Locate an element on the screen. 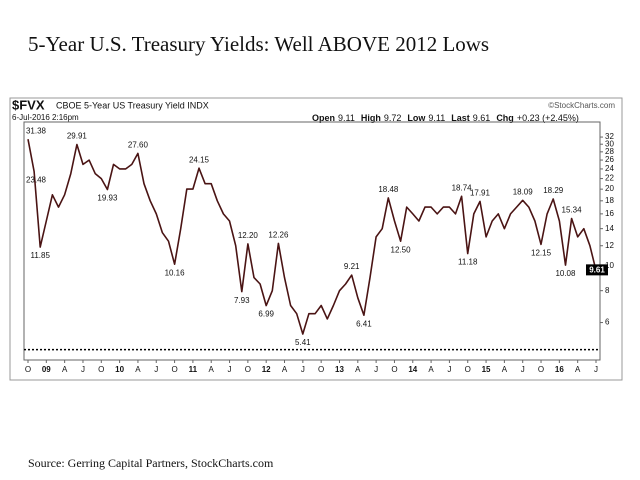 Image resolution: width=640 pixels, height=480 pixels. value-label: 12.15 is located at coordinates (541, 252).